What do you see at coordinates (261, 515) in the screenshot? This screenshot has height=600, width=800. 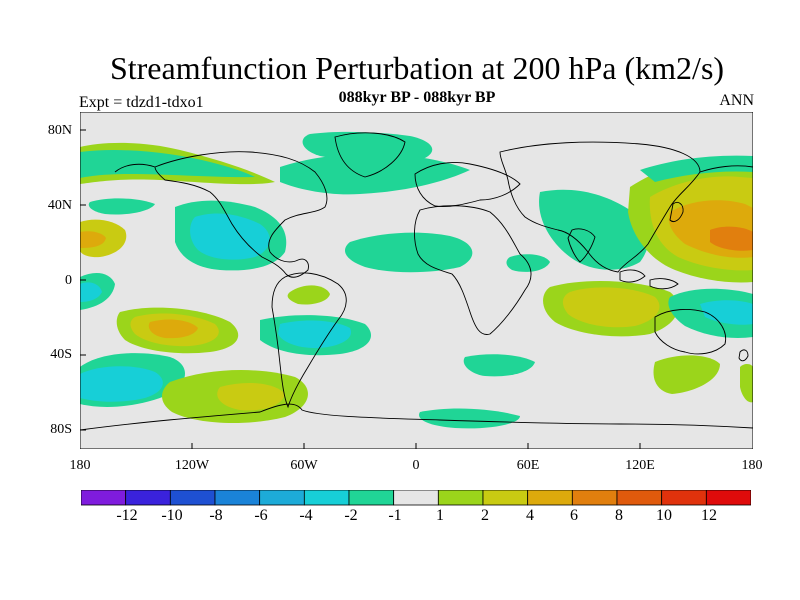 I see `colorbar-label: -6` at bounding box center [261, 515].